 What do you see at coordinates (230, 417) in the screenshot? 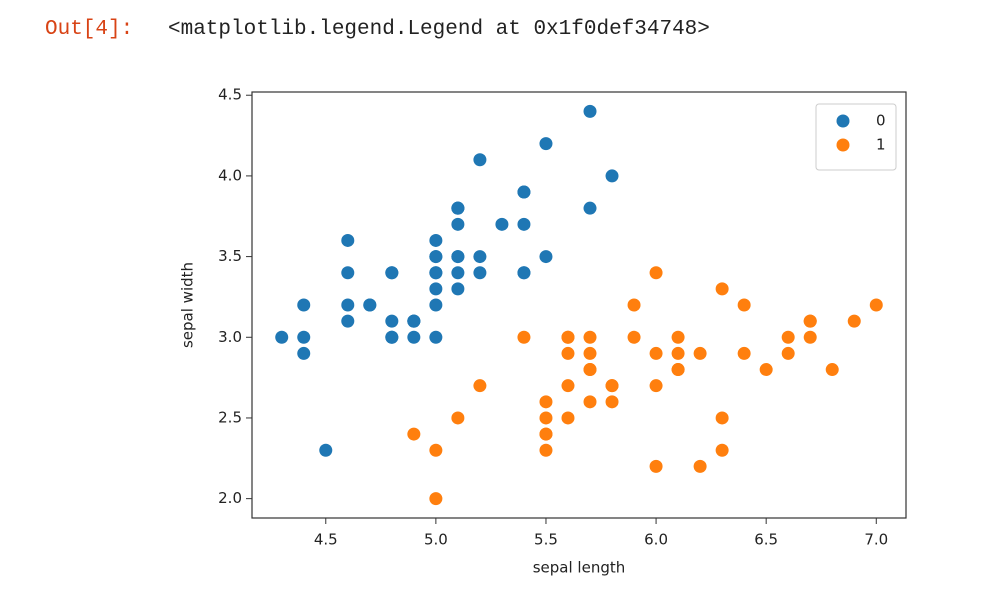
I see `y-tick-label: 2.5` at bounding box center [230, 417].